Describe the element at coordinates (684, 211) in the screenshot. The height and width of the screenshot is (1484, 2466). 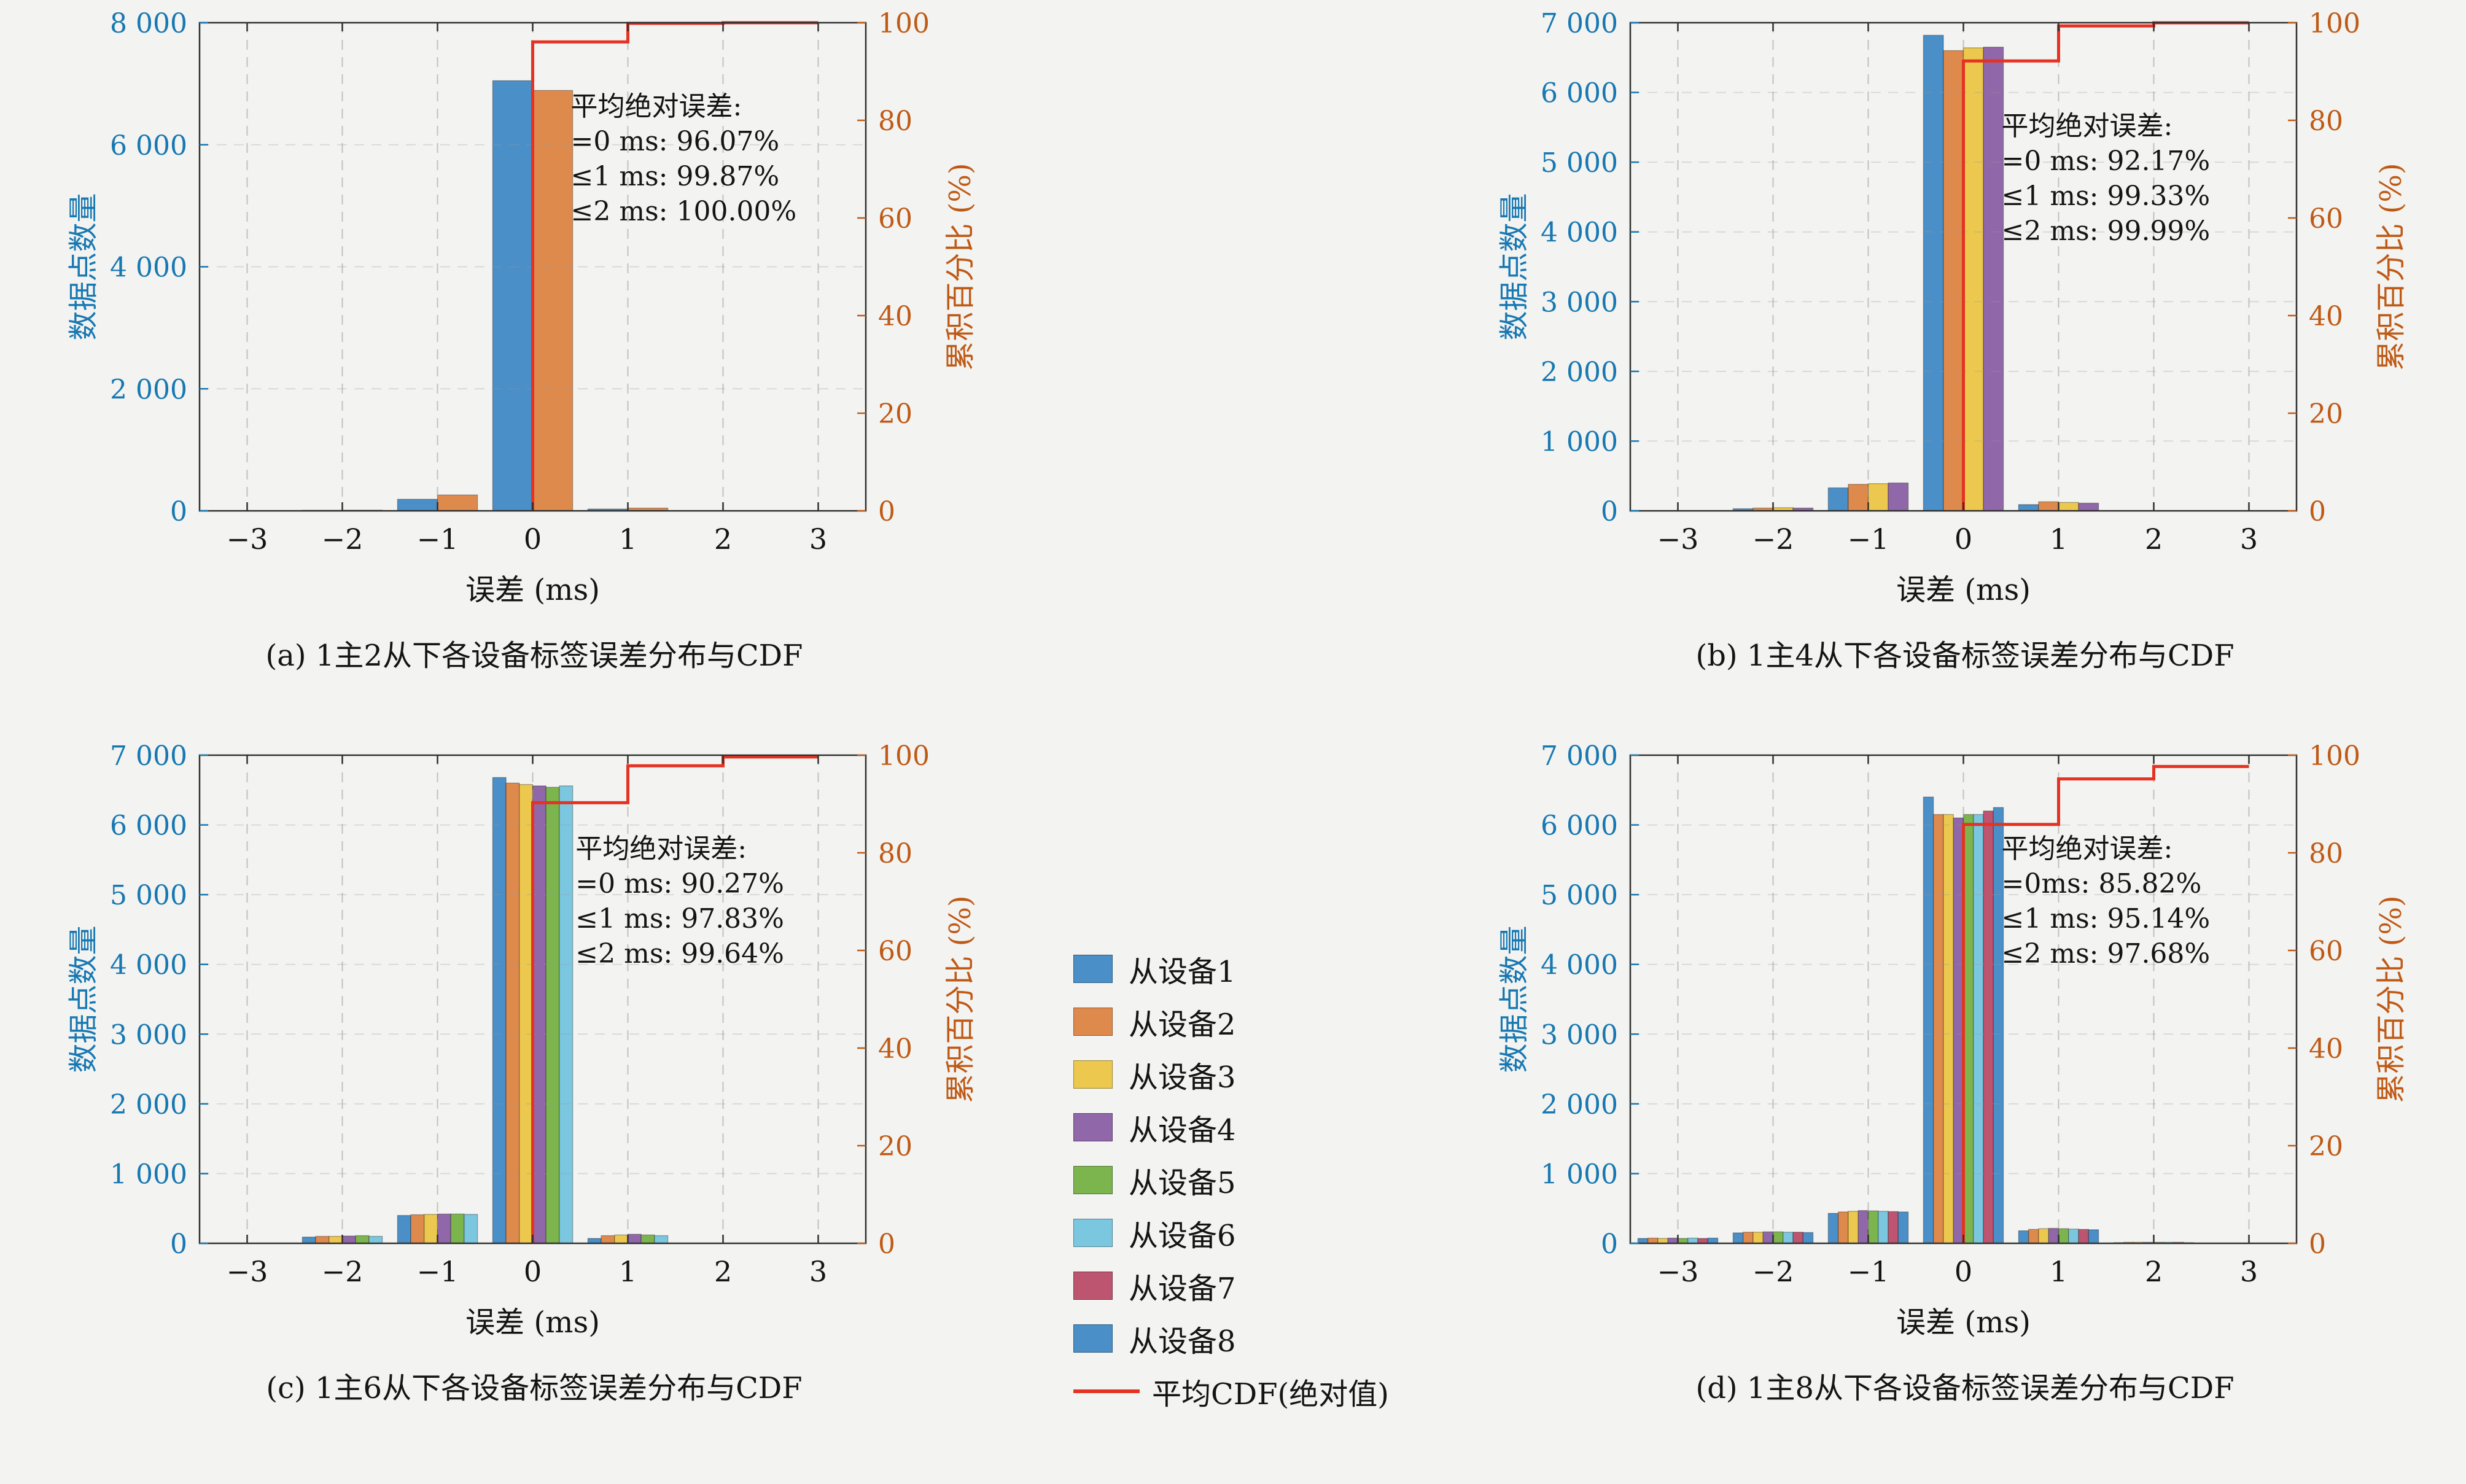
I see `annotation-line: ≤2 ms: 100.00%` at that location.